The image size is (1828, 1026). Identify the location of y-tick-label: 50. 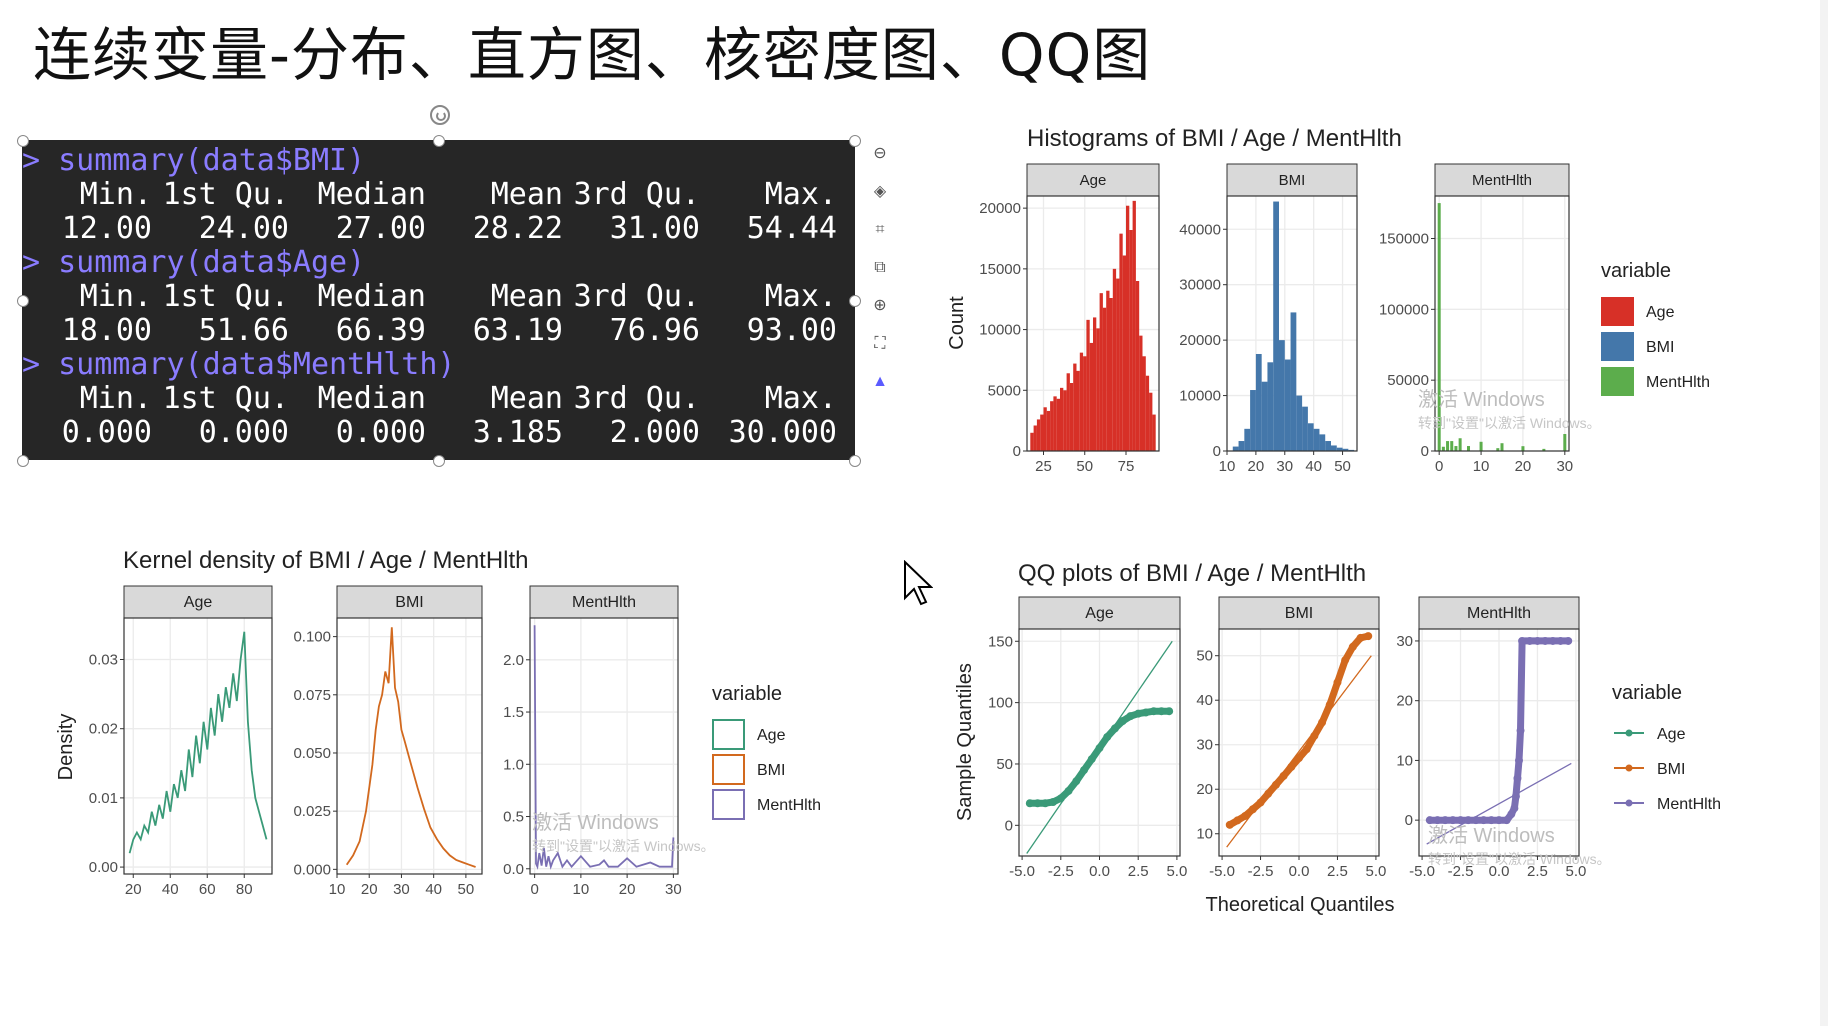
(1204, 656).